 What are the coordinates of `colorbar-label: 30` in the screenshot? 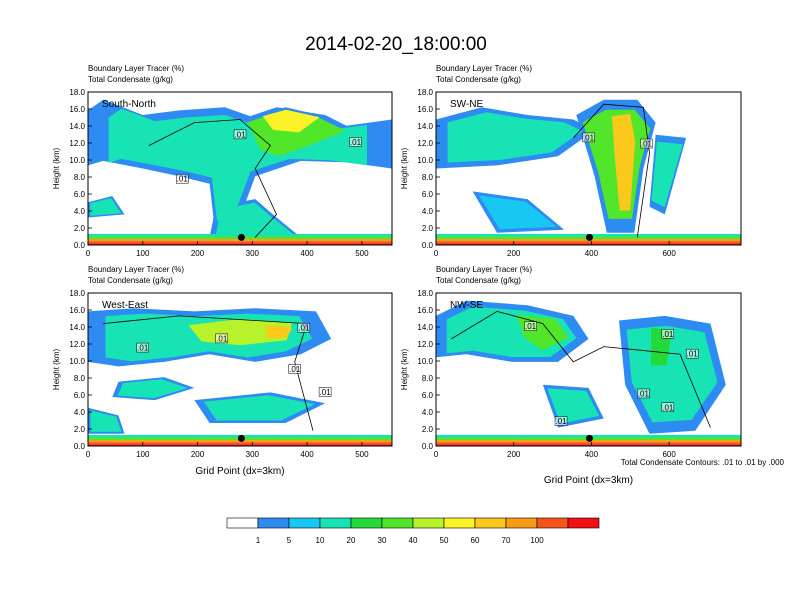 It's located at (382, 540).